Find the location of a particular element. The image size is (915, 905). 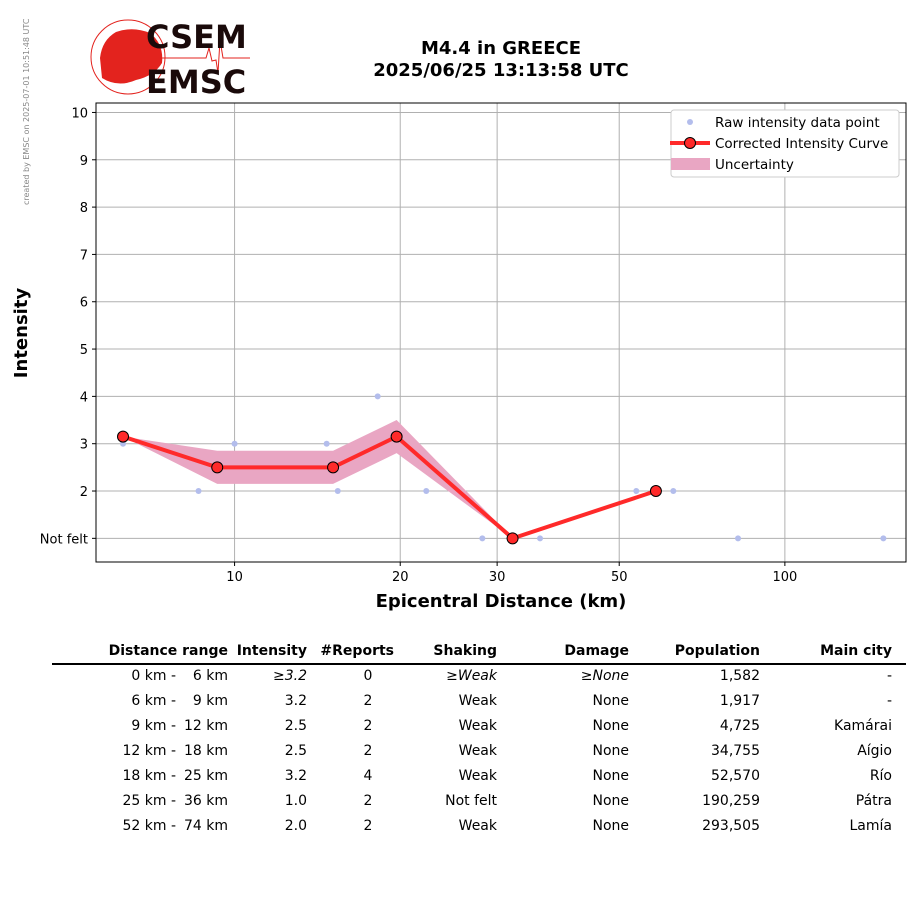

population-cell: 34,755 is located at coordinates (735, 751).